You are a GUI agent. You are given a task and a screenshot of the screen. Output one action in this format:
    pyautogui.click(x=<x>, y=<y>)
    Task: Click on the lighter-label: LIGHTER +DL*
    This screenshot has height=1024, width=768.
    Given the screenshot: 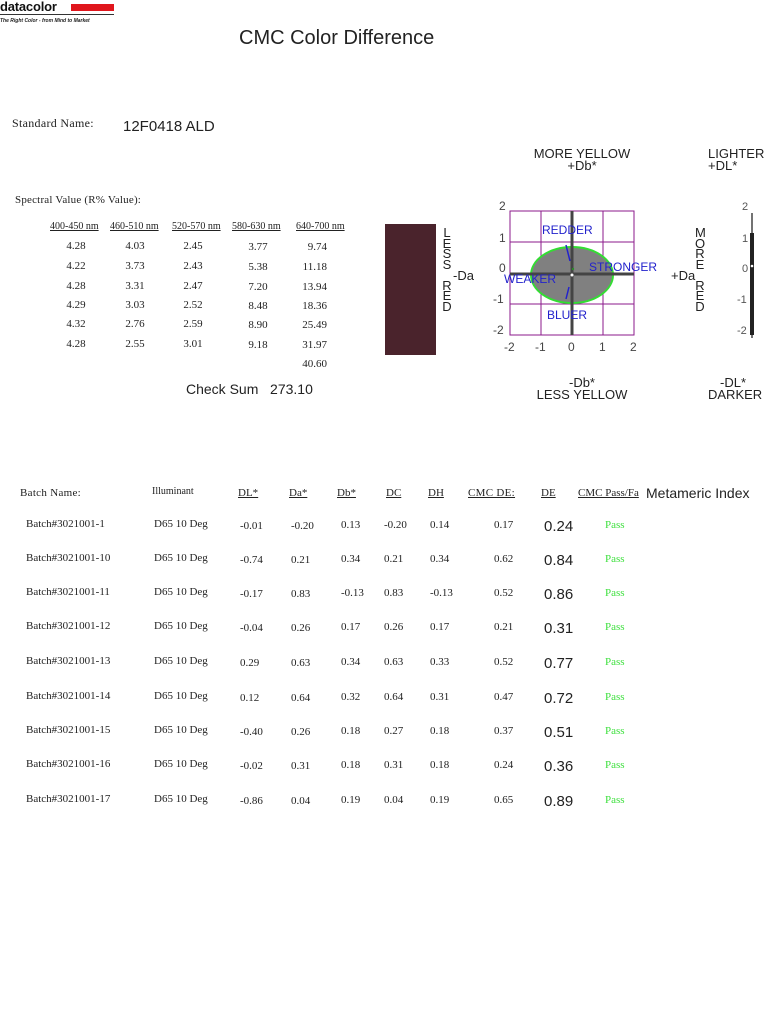 What is the action you would take?
    pyautogui.click(x=736, y=159)
    